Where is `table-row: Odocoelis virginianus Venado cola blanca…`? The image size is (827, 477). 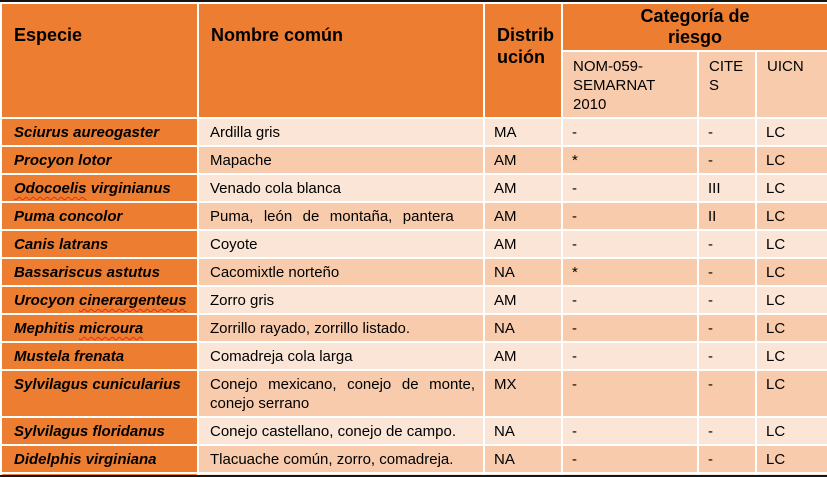
table-row: Odocoelis virginianus Venado cola blanca… is located at coordinates (413, 188).